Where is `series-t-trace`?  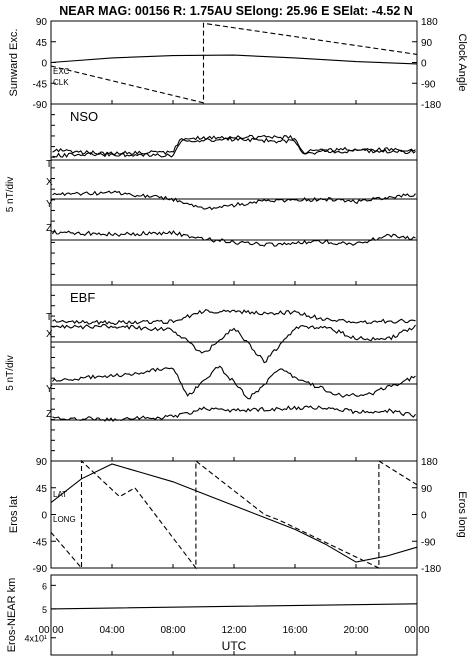 series-t-trace is located at coordinates (234, 317).